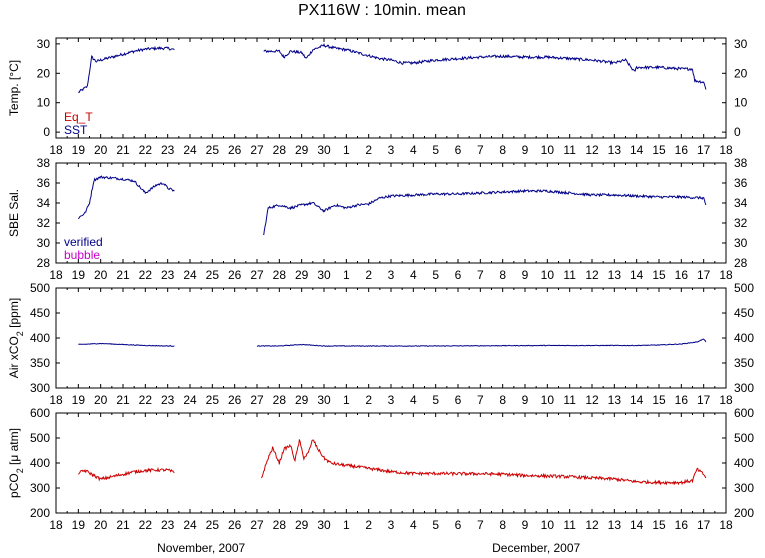 This screenshot has width=765, height=558. I want to click on x-tick-label: 26, so click(235, 400).